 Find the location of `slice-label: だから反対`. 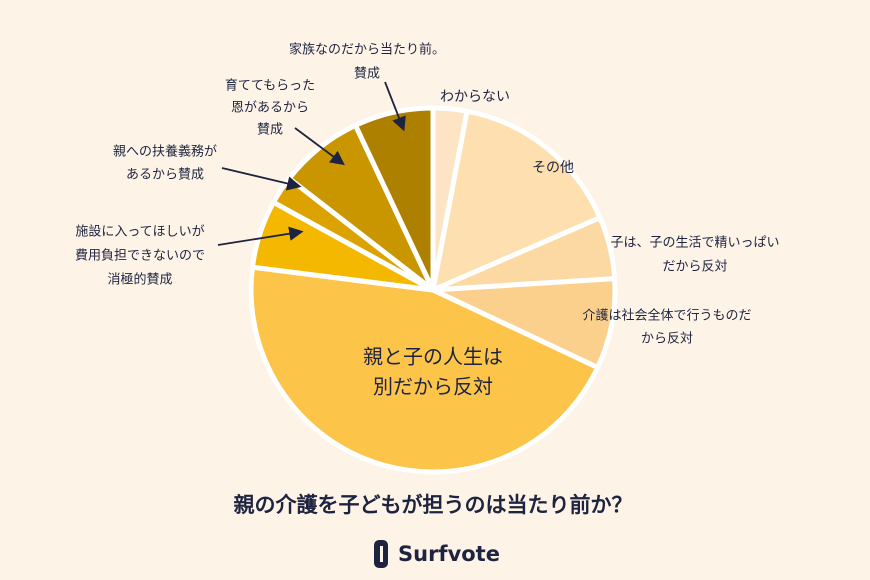

slice-label: だから反対 is located at coordinates (694, 267).